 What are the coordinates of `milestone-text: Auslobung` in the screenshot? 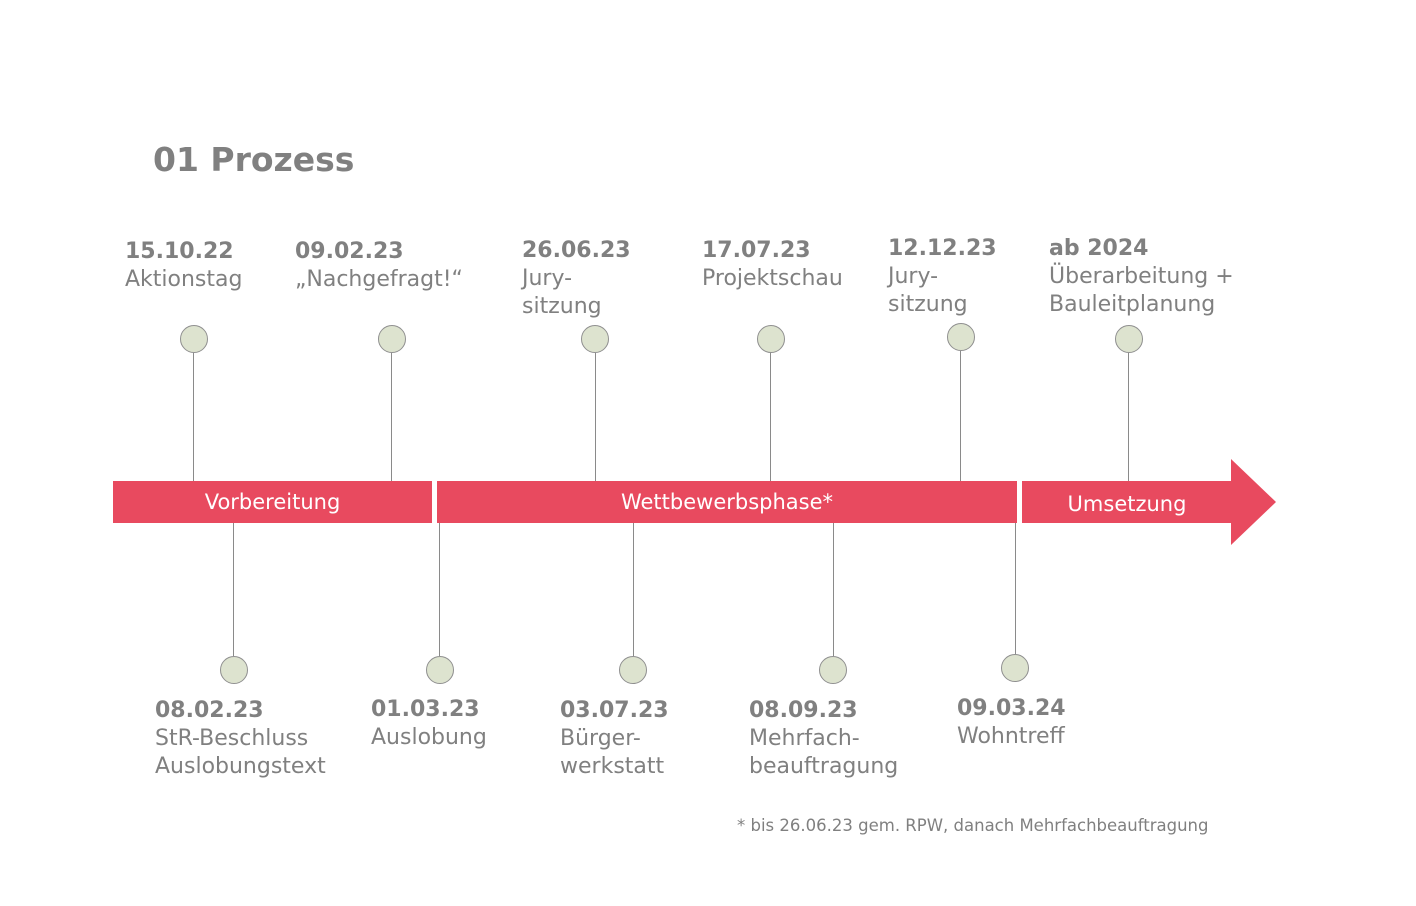 It's located at (429, 737).